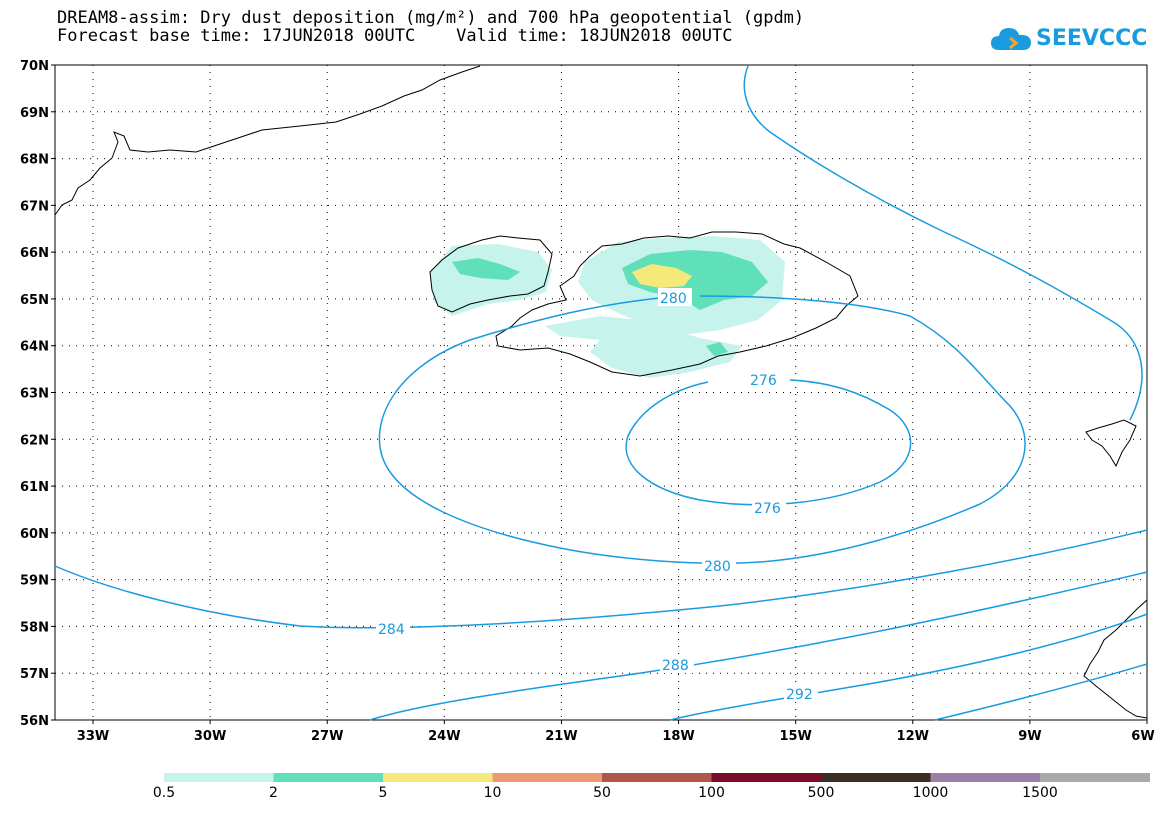 The width and height of the screenshot is (1175, 815). I want to click on lat-label: 62N, so click(34, 440).